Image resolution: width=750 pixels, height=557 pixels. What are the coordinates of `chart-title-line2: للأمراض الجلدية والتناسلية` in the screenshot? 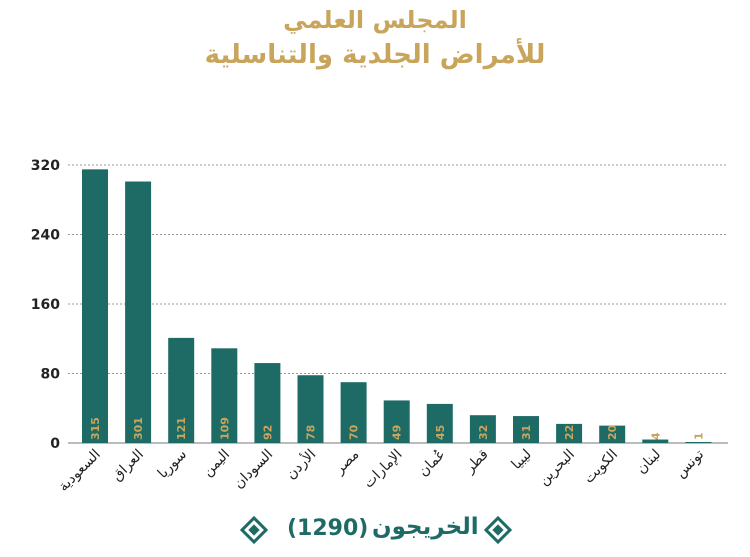 It's located at (375, 55).